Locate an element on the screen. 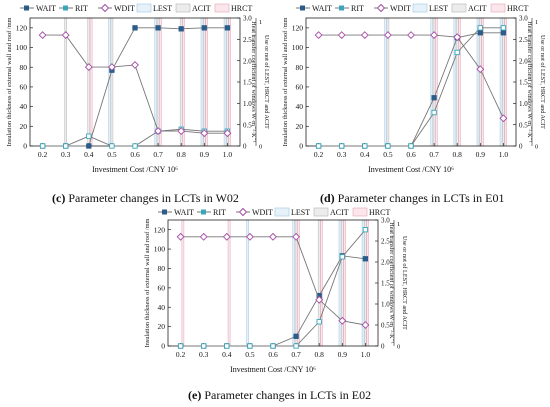  ytick-right-label: 0.5 is located at coordinates (385, 326).